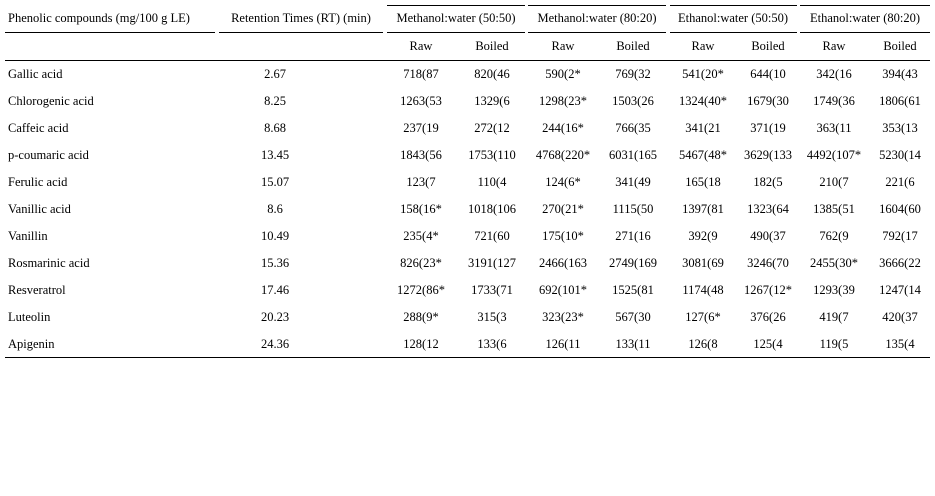  Describe the element at coordinates (563, 101) in the screenshot. I see `cell: 1298(23*` at that location.